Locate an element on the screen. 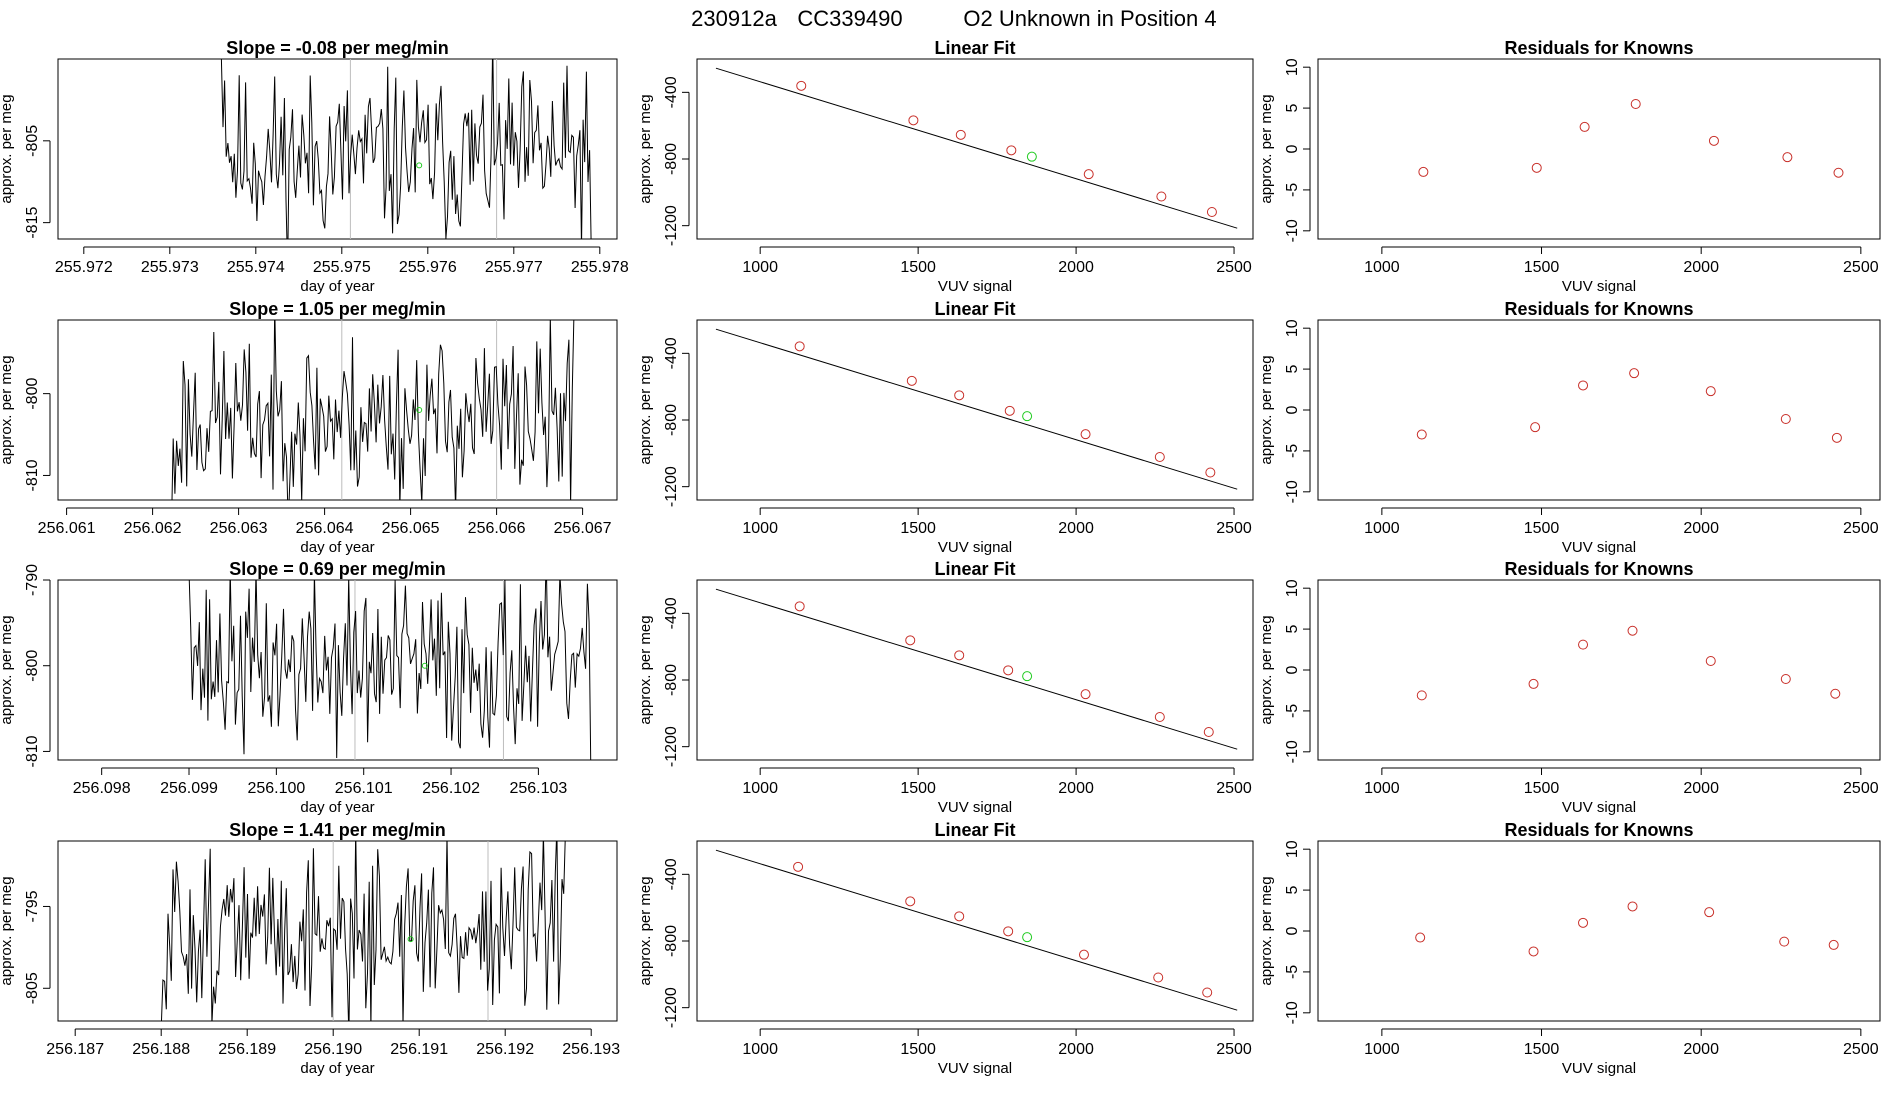  fit-r2-y-tick-label: -1200 is located at coordinates (671, 746).